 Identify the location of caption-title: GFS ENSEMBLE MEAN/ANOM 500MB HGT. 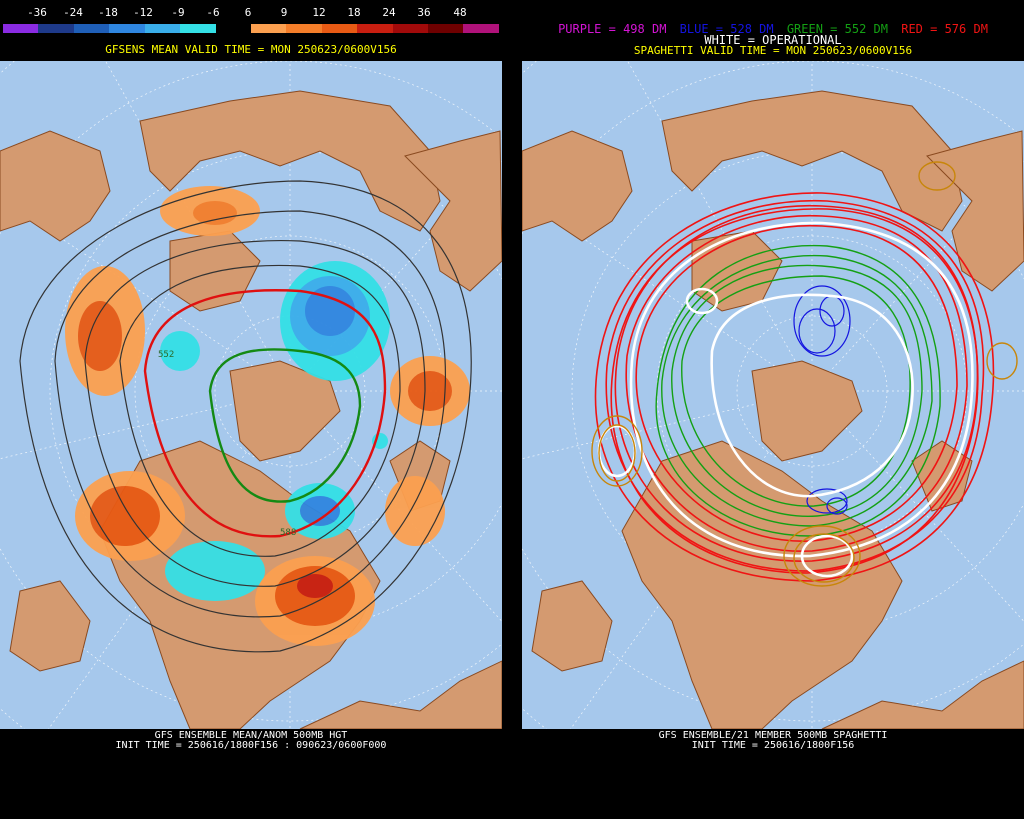
(251, 735).